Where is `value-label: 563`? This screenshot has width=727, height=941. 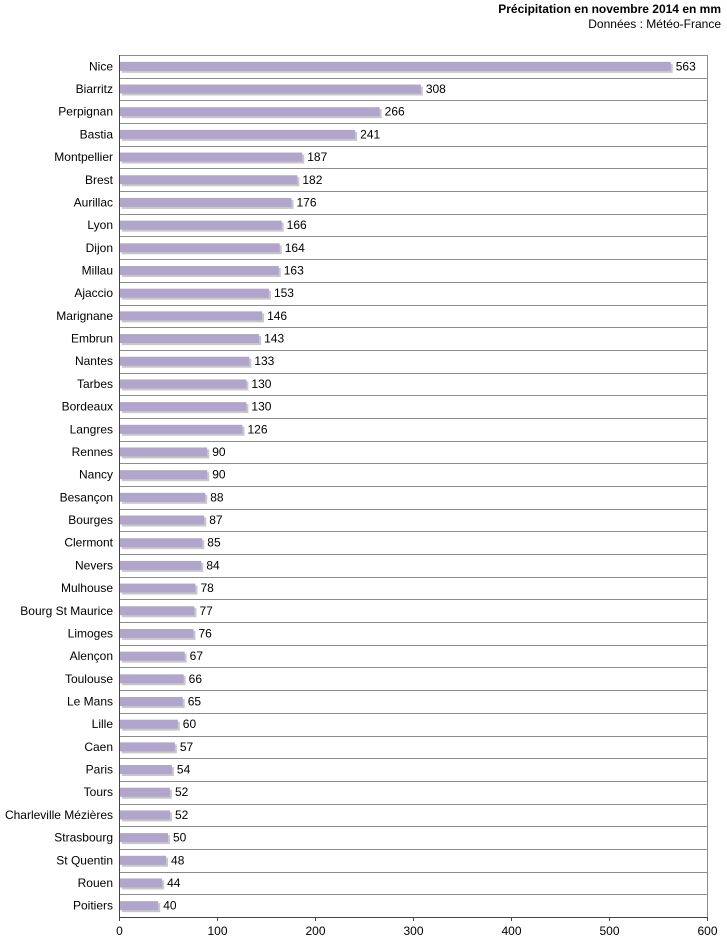 value-label: 563 is located at coordinates (686, 66).